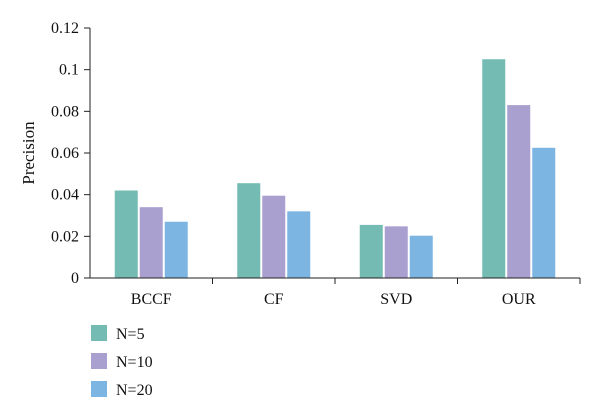 Image resolution: width=600 pixels, height=415 pixels. I want to click on y-axis-ticks: 0 0.02 0.04 0.06 0.08 0.1 0.12, so click(70, 153).